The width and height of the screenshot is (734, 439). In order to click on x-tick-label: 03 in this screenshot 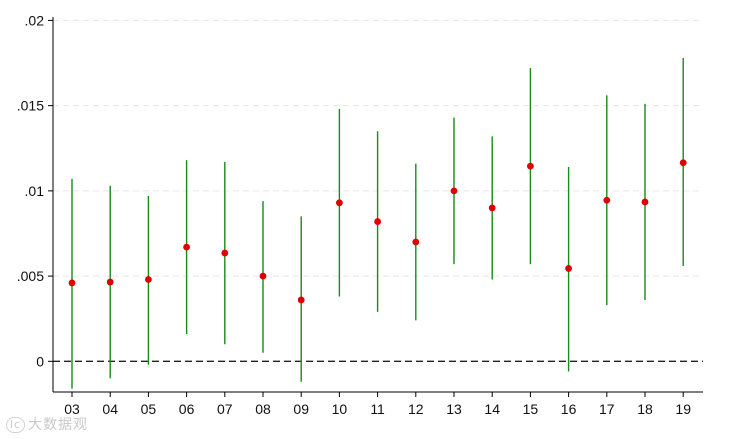, I will do `click(72, 409)`.